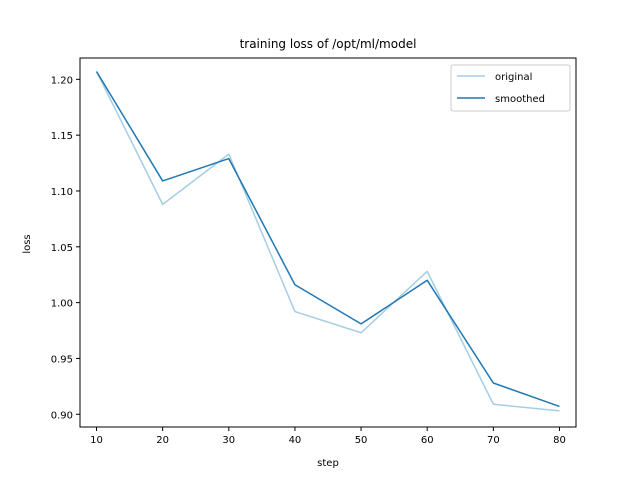 The image size is (640, 480). I want to click on legend-label-smoothed: smoothed, so click(520, 99).